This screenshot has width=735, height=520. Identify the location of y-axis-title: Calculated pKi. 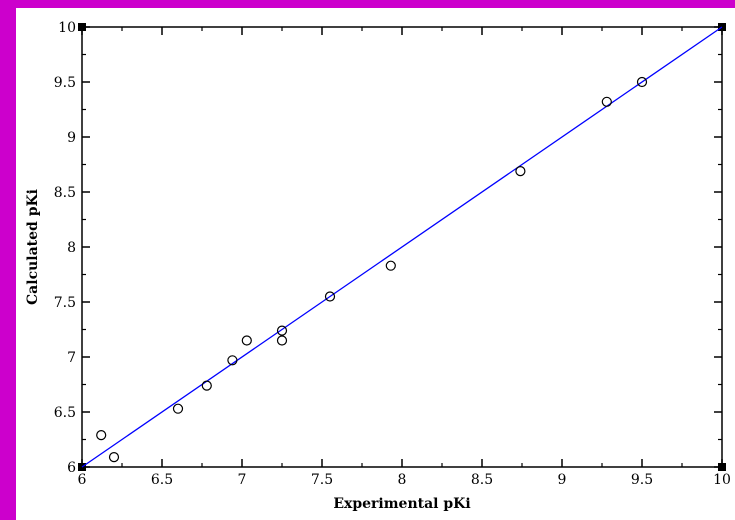
(33, 247).